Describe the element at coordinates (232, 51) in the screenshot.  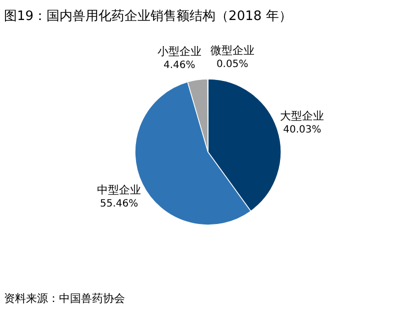
I see `slice-label: 微型企业` at that location.